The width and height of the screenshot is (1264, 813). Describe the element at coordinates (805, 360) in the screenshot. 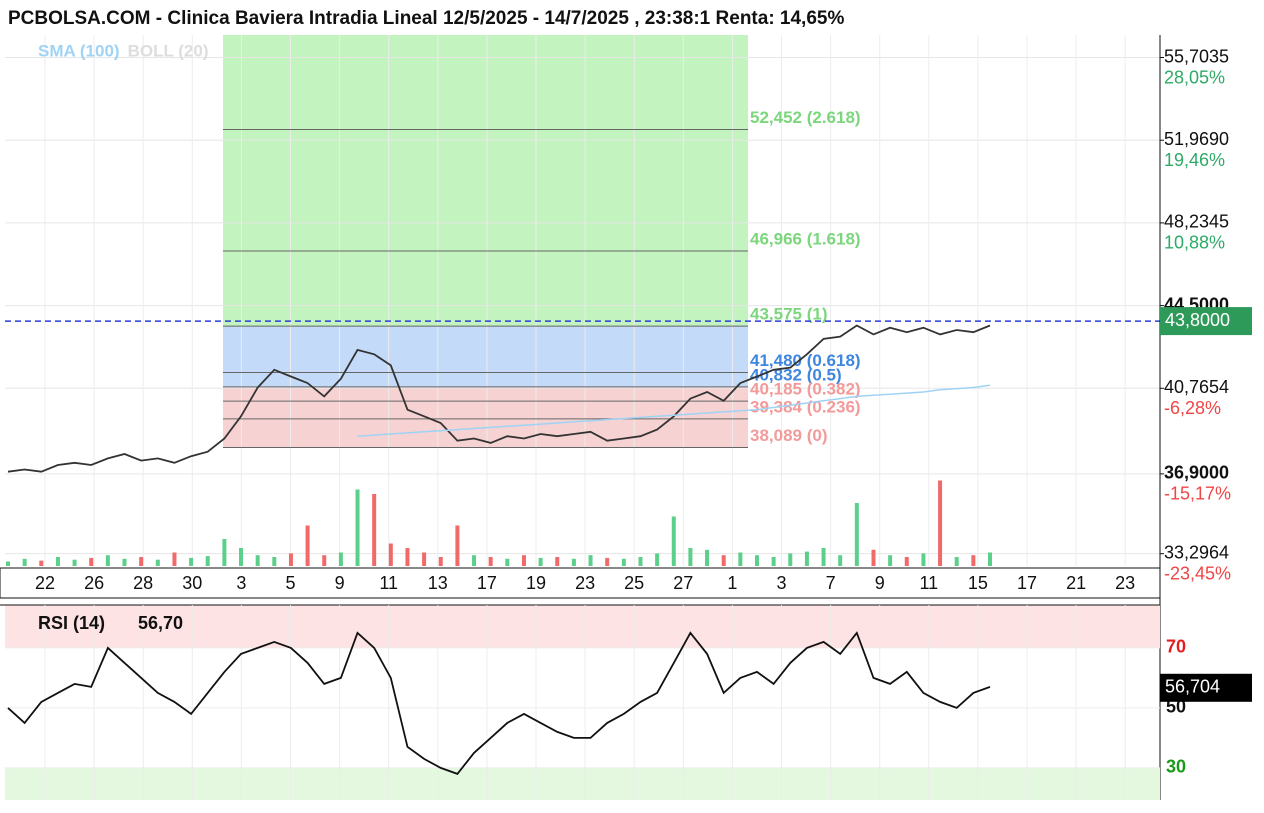

I see `fib-label: 41,480 (0.618)` at that location.